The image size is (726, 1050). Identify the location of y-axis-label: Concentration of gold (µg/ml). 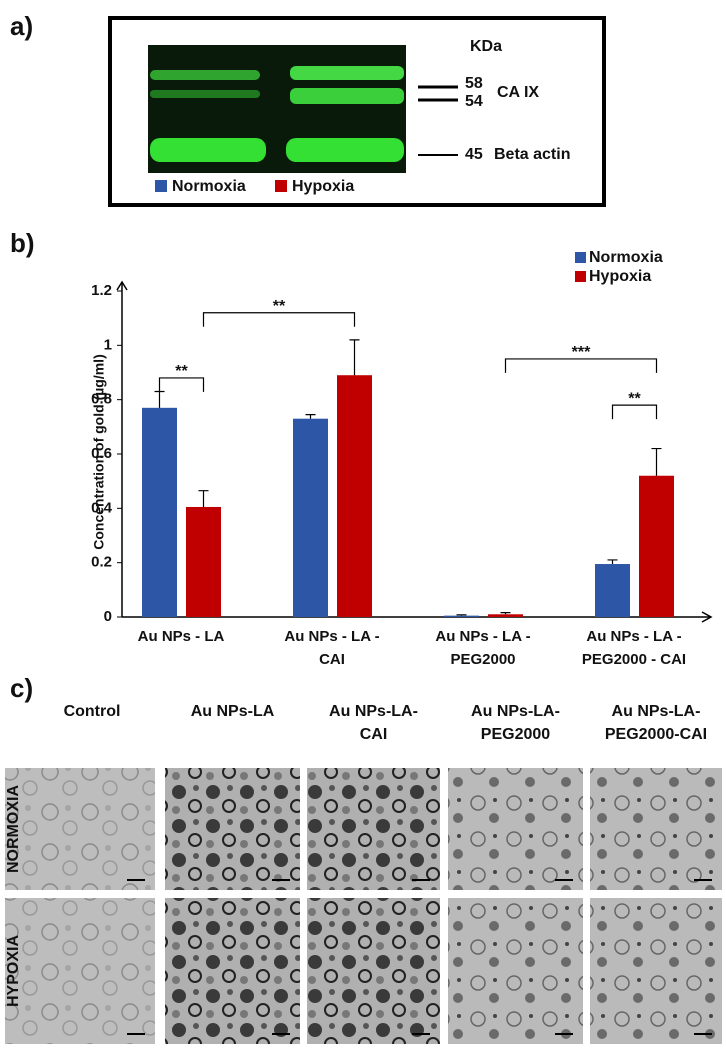
(99, 452).